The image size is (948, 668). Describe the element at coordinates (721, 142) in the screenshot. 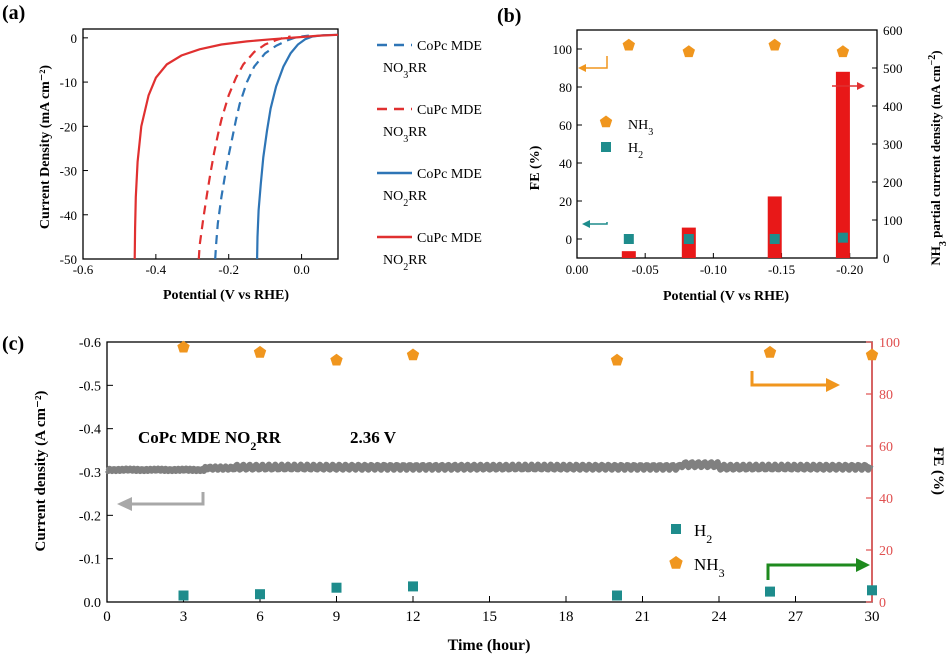

I see `panel-b-axis-arrows` at that location.